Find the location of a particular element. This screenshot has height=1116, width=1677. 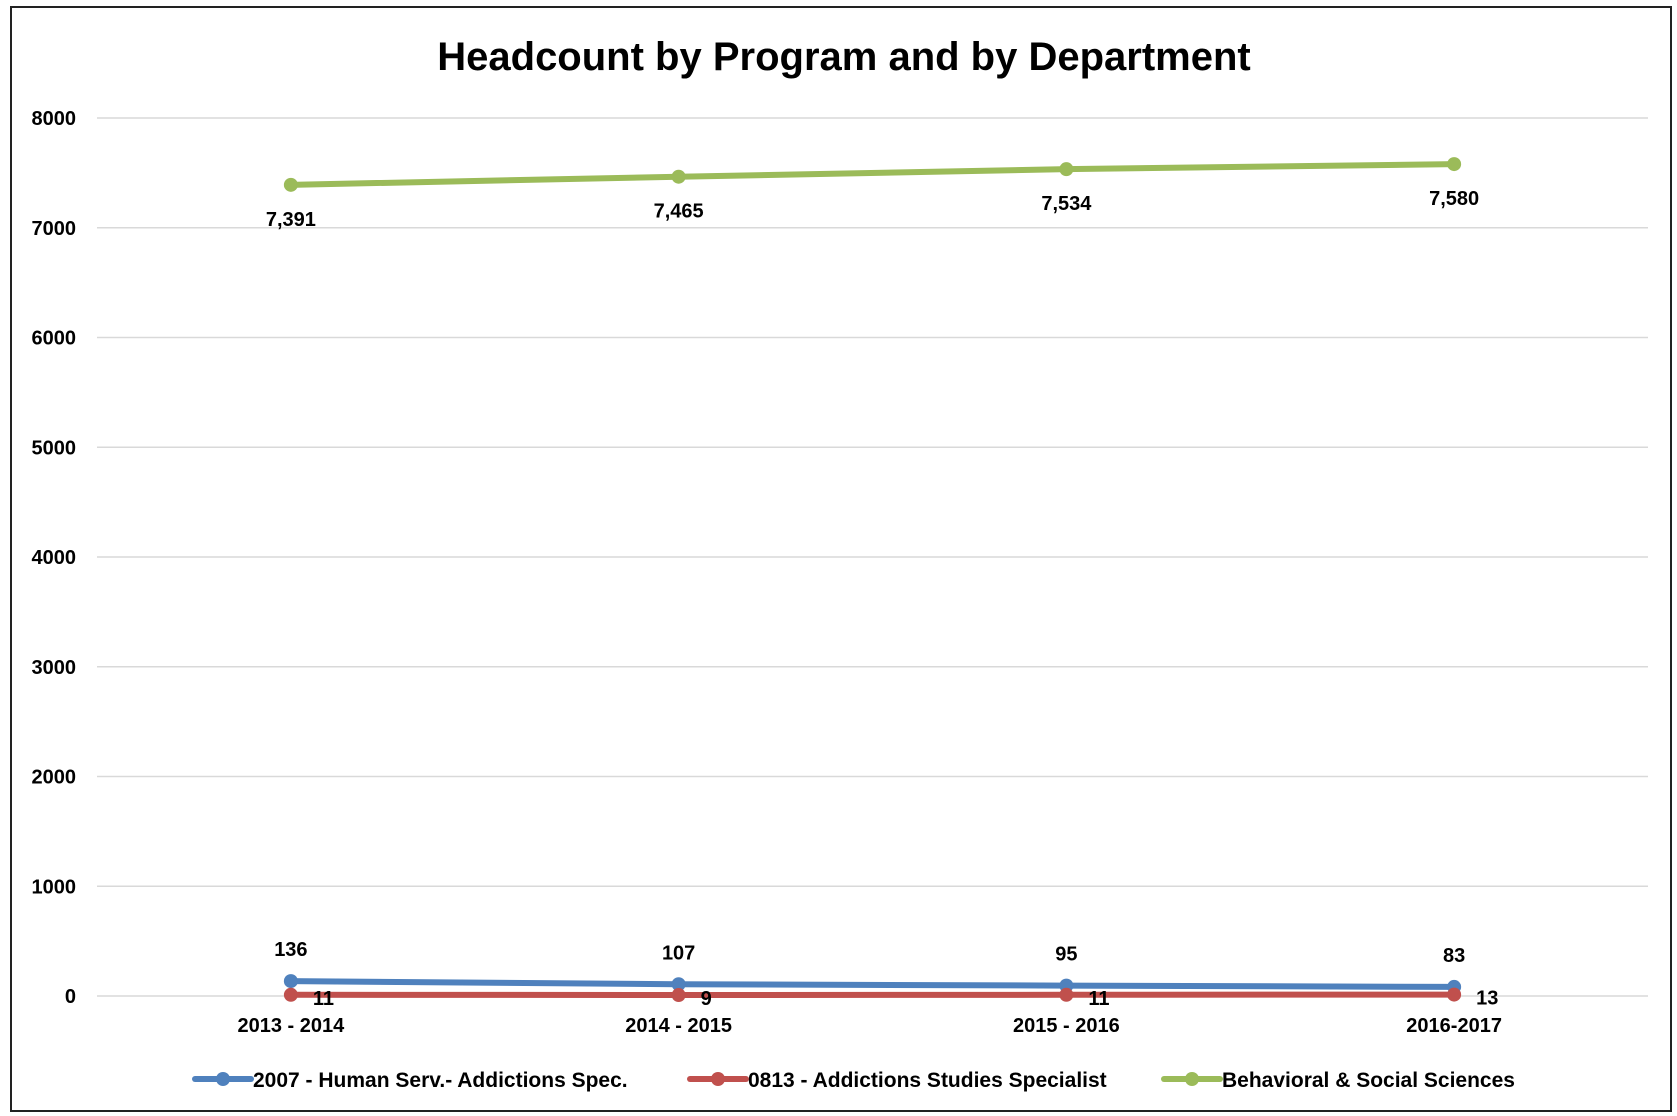

chart-title: Headcount by Program and by Department is located at coordinates (843, 57).